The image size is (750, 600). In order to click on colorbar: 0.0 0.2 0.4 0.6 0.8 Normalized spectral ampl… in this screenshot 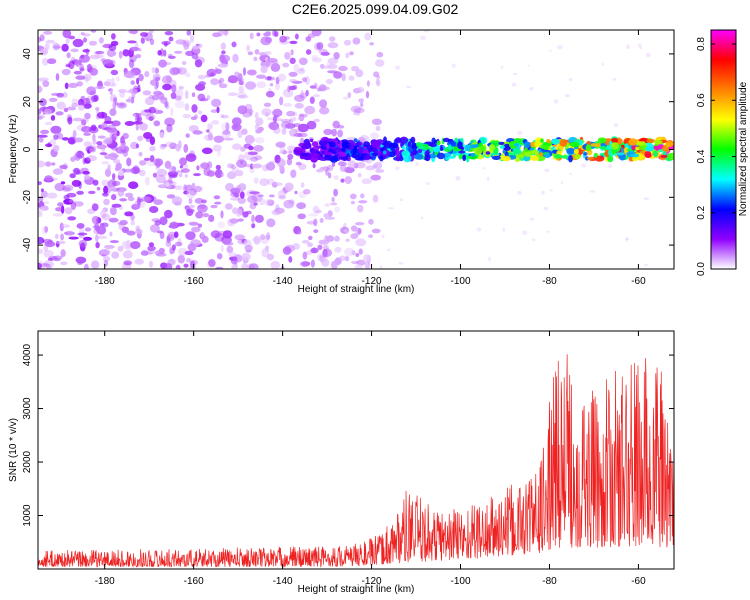, I will do `click(722, 152)`.